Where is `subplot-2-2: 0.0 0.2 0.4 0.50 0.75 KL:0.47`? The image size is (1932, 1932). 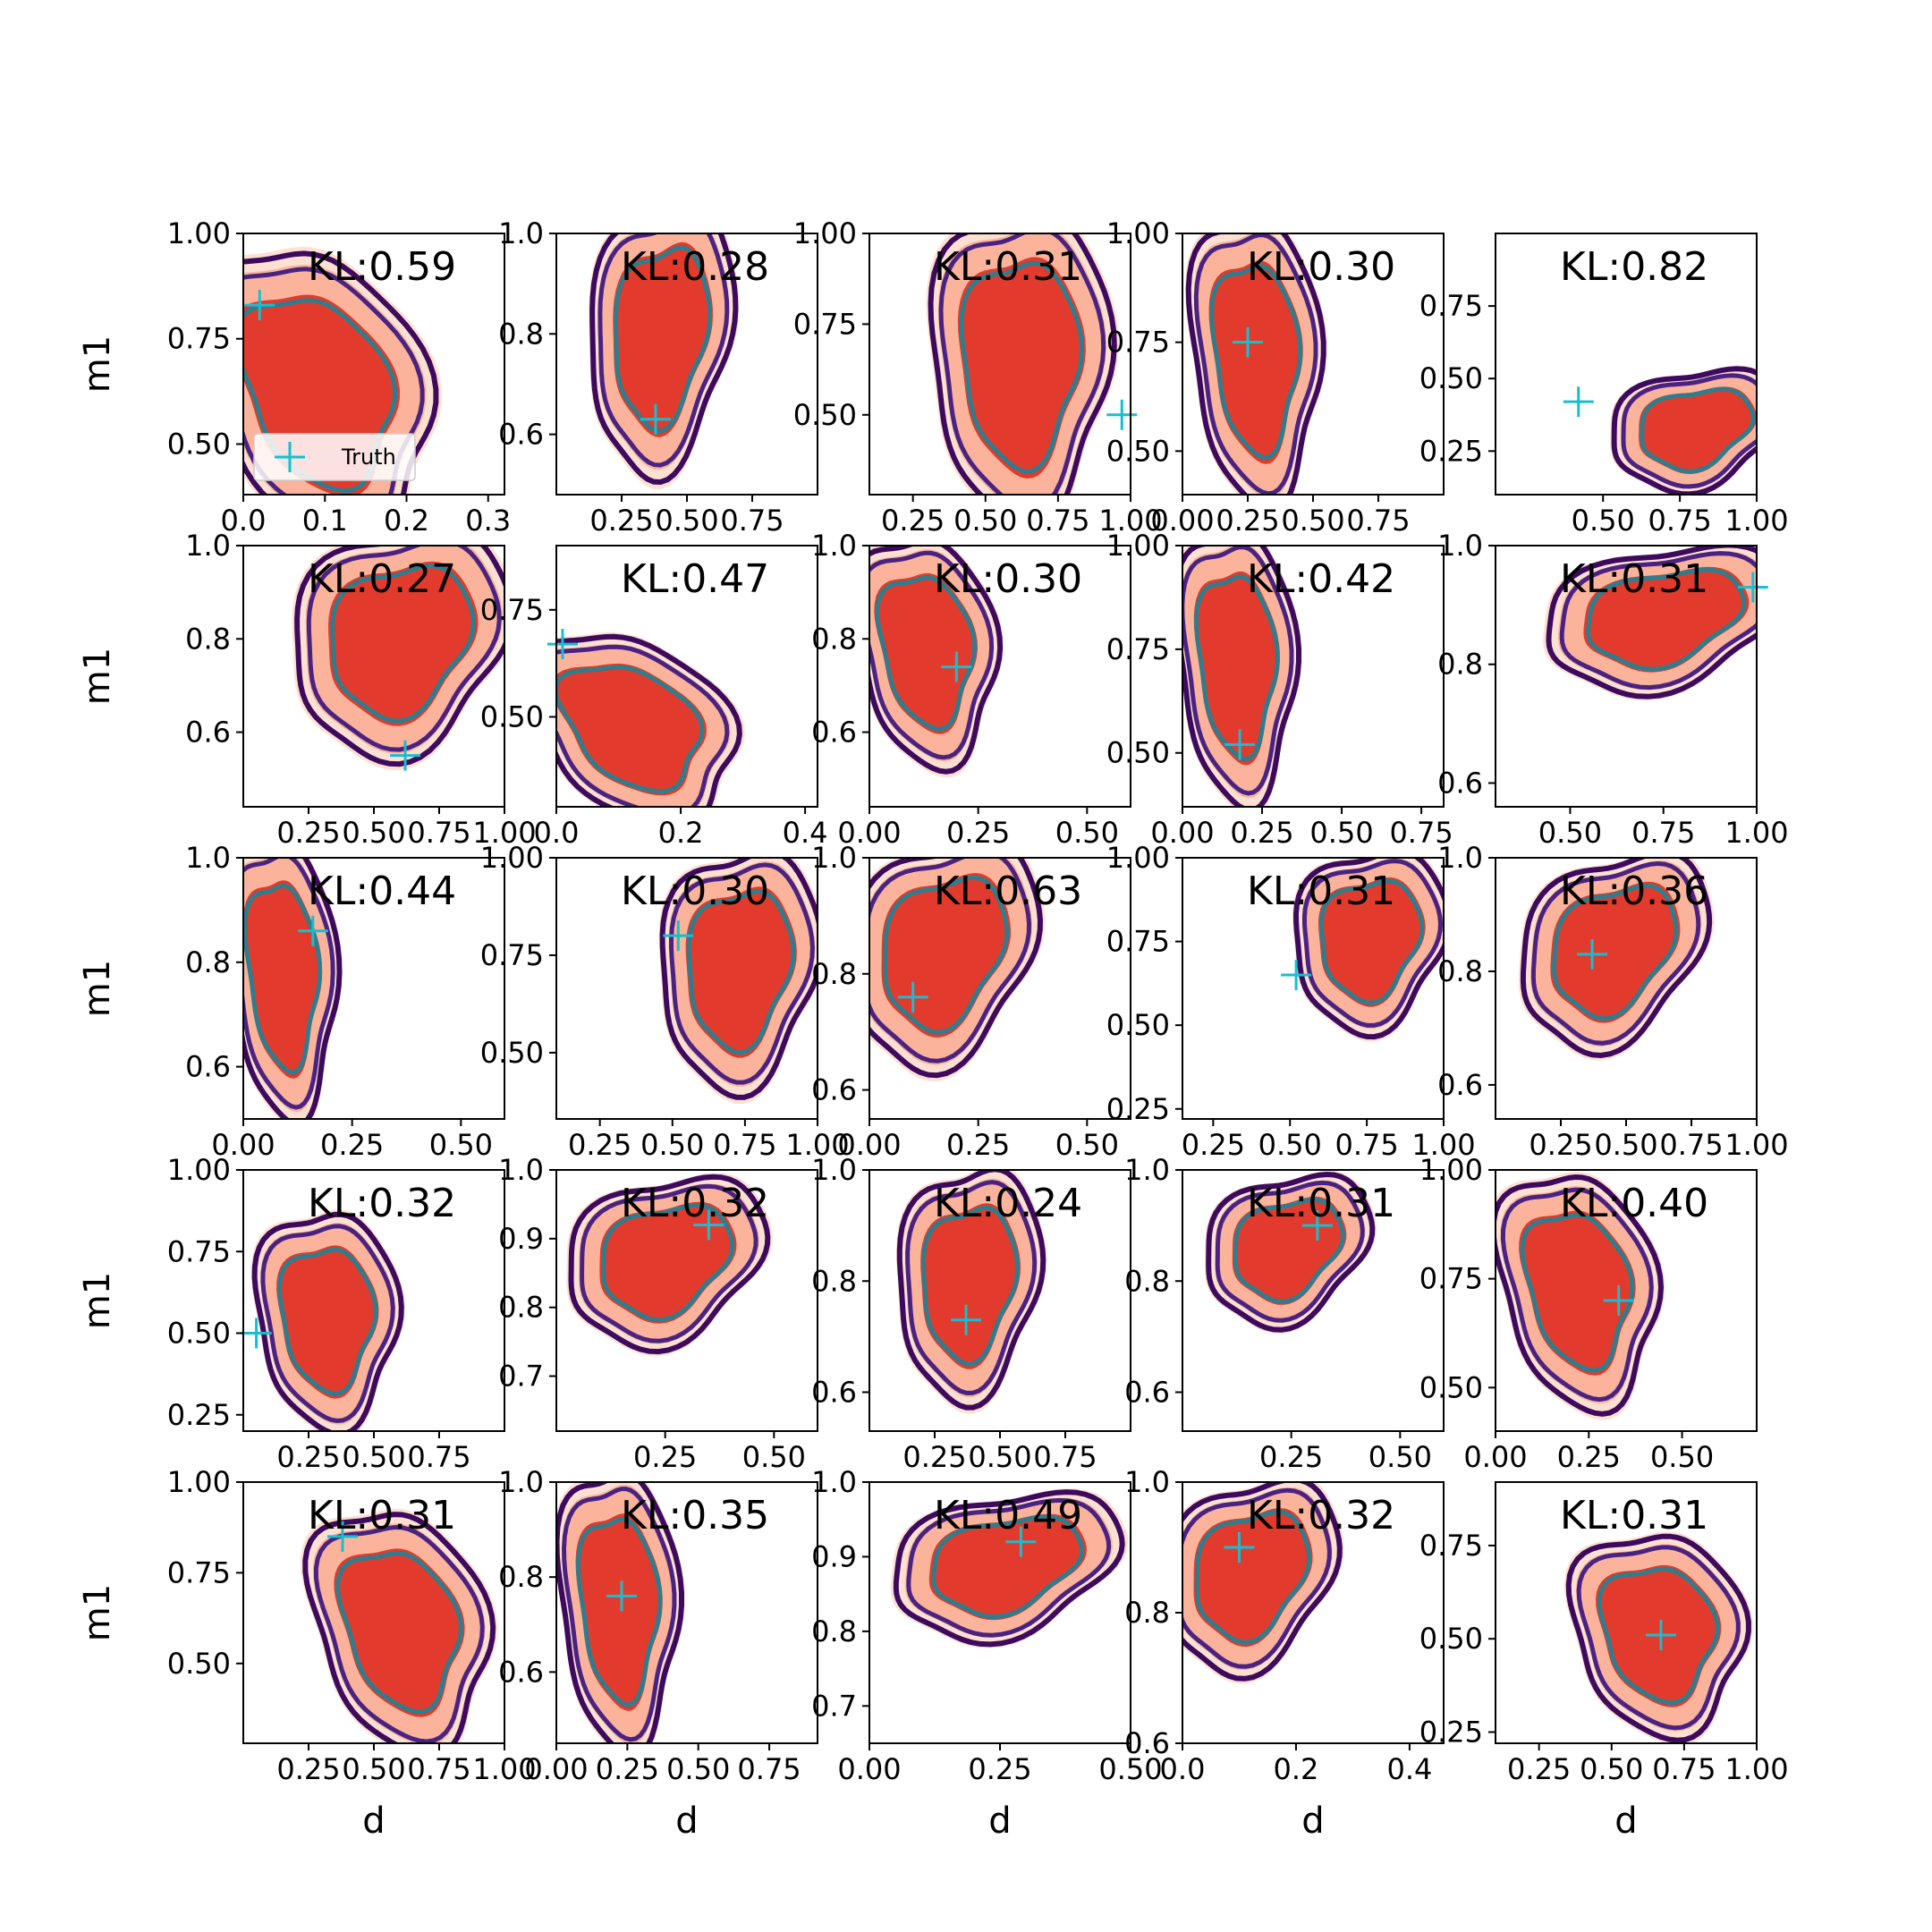 subplot-2-2: 0.0 0.2 0.4 0.50 0.75 KL:0.47 is located at coordinates (654, 697).